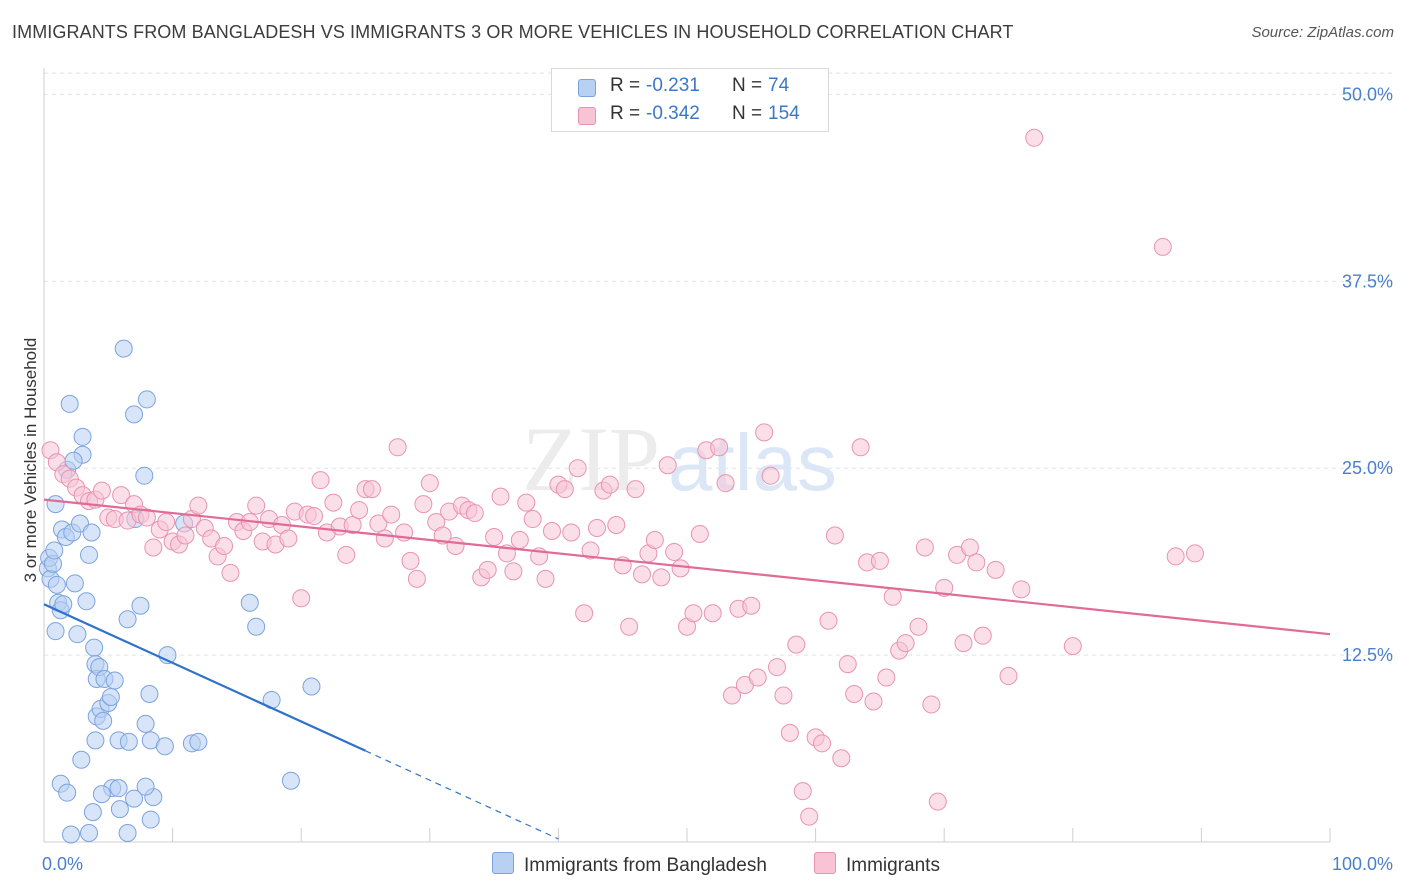  What do you see at coordinates (1367, 281) in the screenshot?
I see `y-tick-label: 37.5%` at bounding box center [1367, 281].